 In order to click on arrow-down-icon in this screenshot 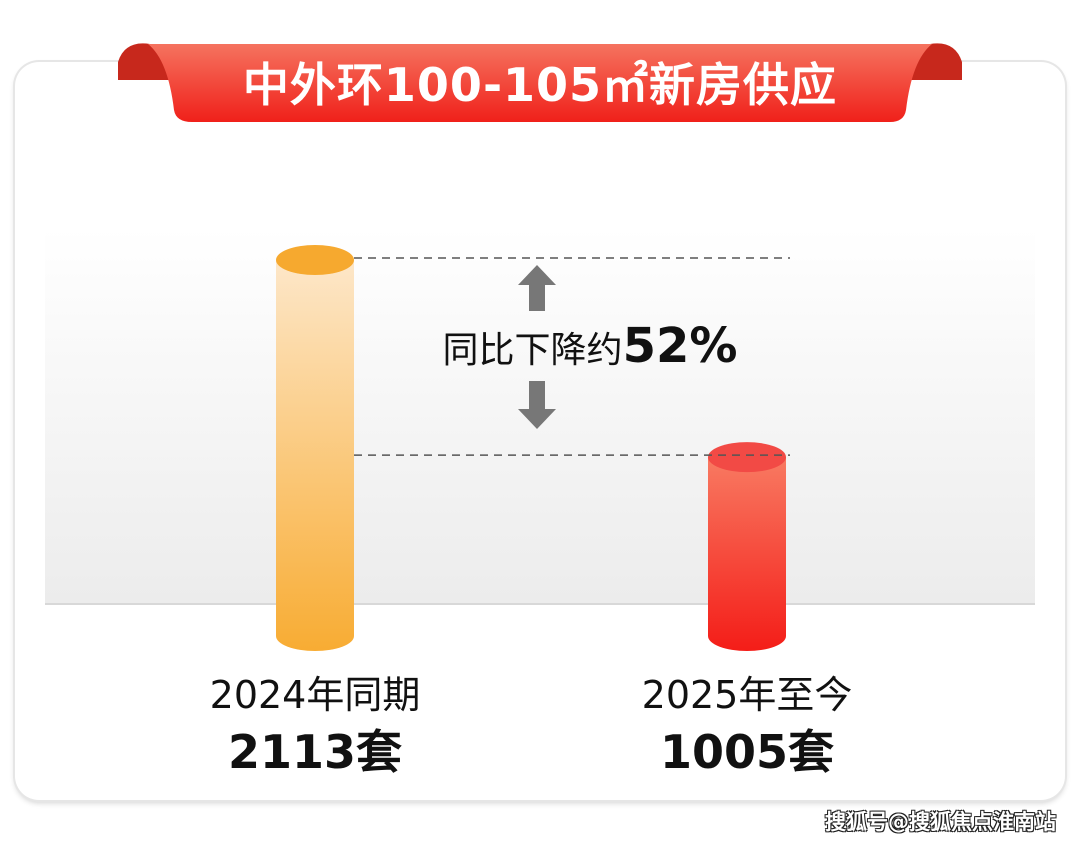, I will do `click(537, 405)`.